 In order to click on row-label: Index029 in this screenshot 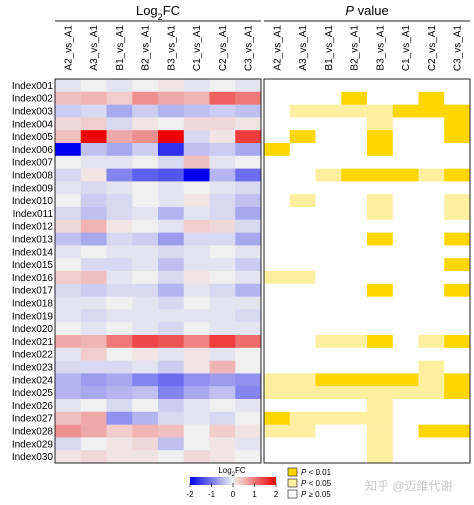, I will do `click(33, 444)`.